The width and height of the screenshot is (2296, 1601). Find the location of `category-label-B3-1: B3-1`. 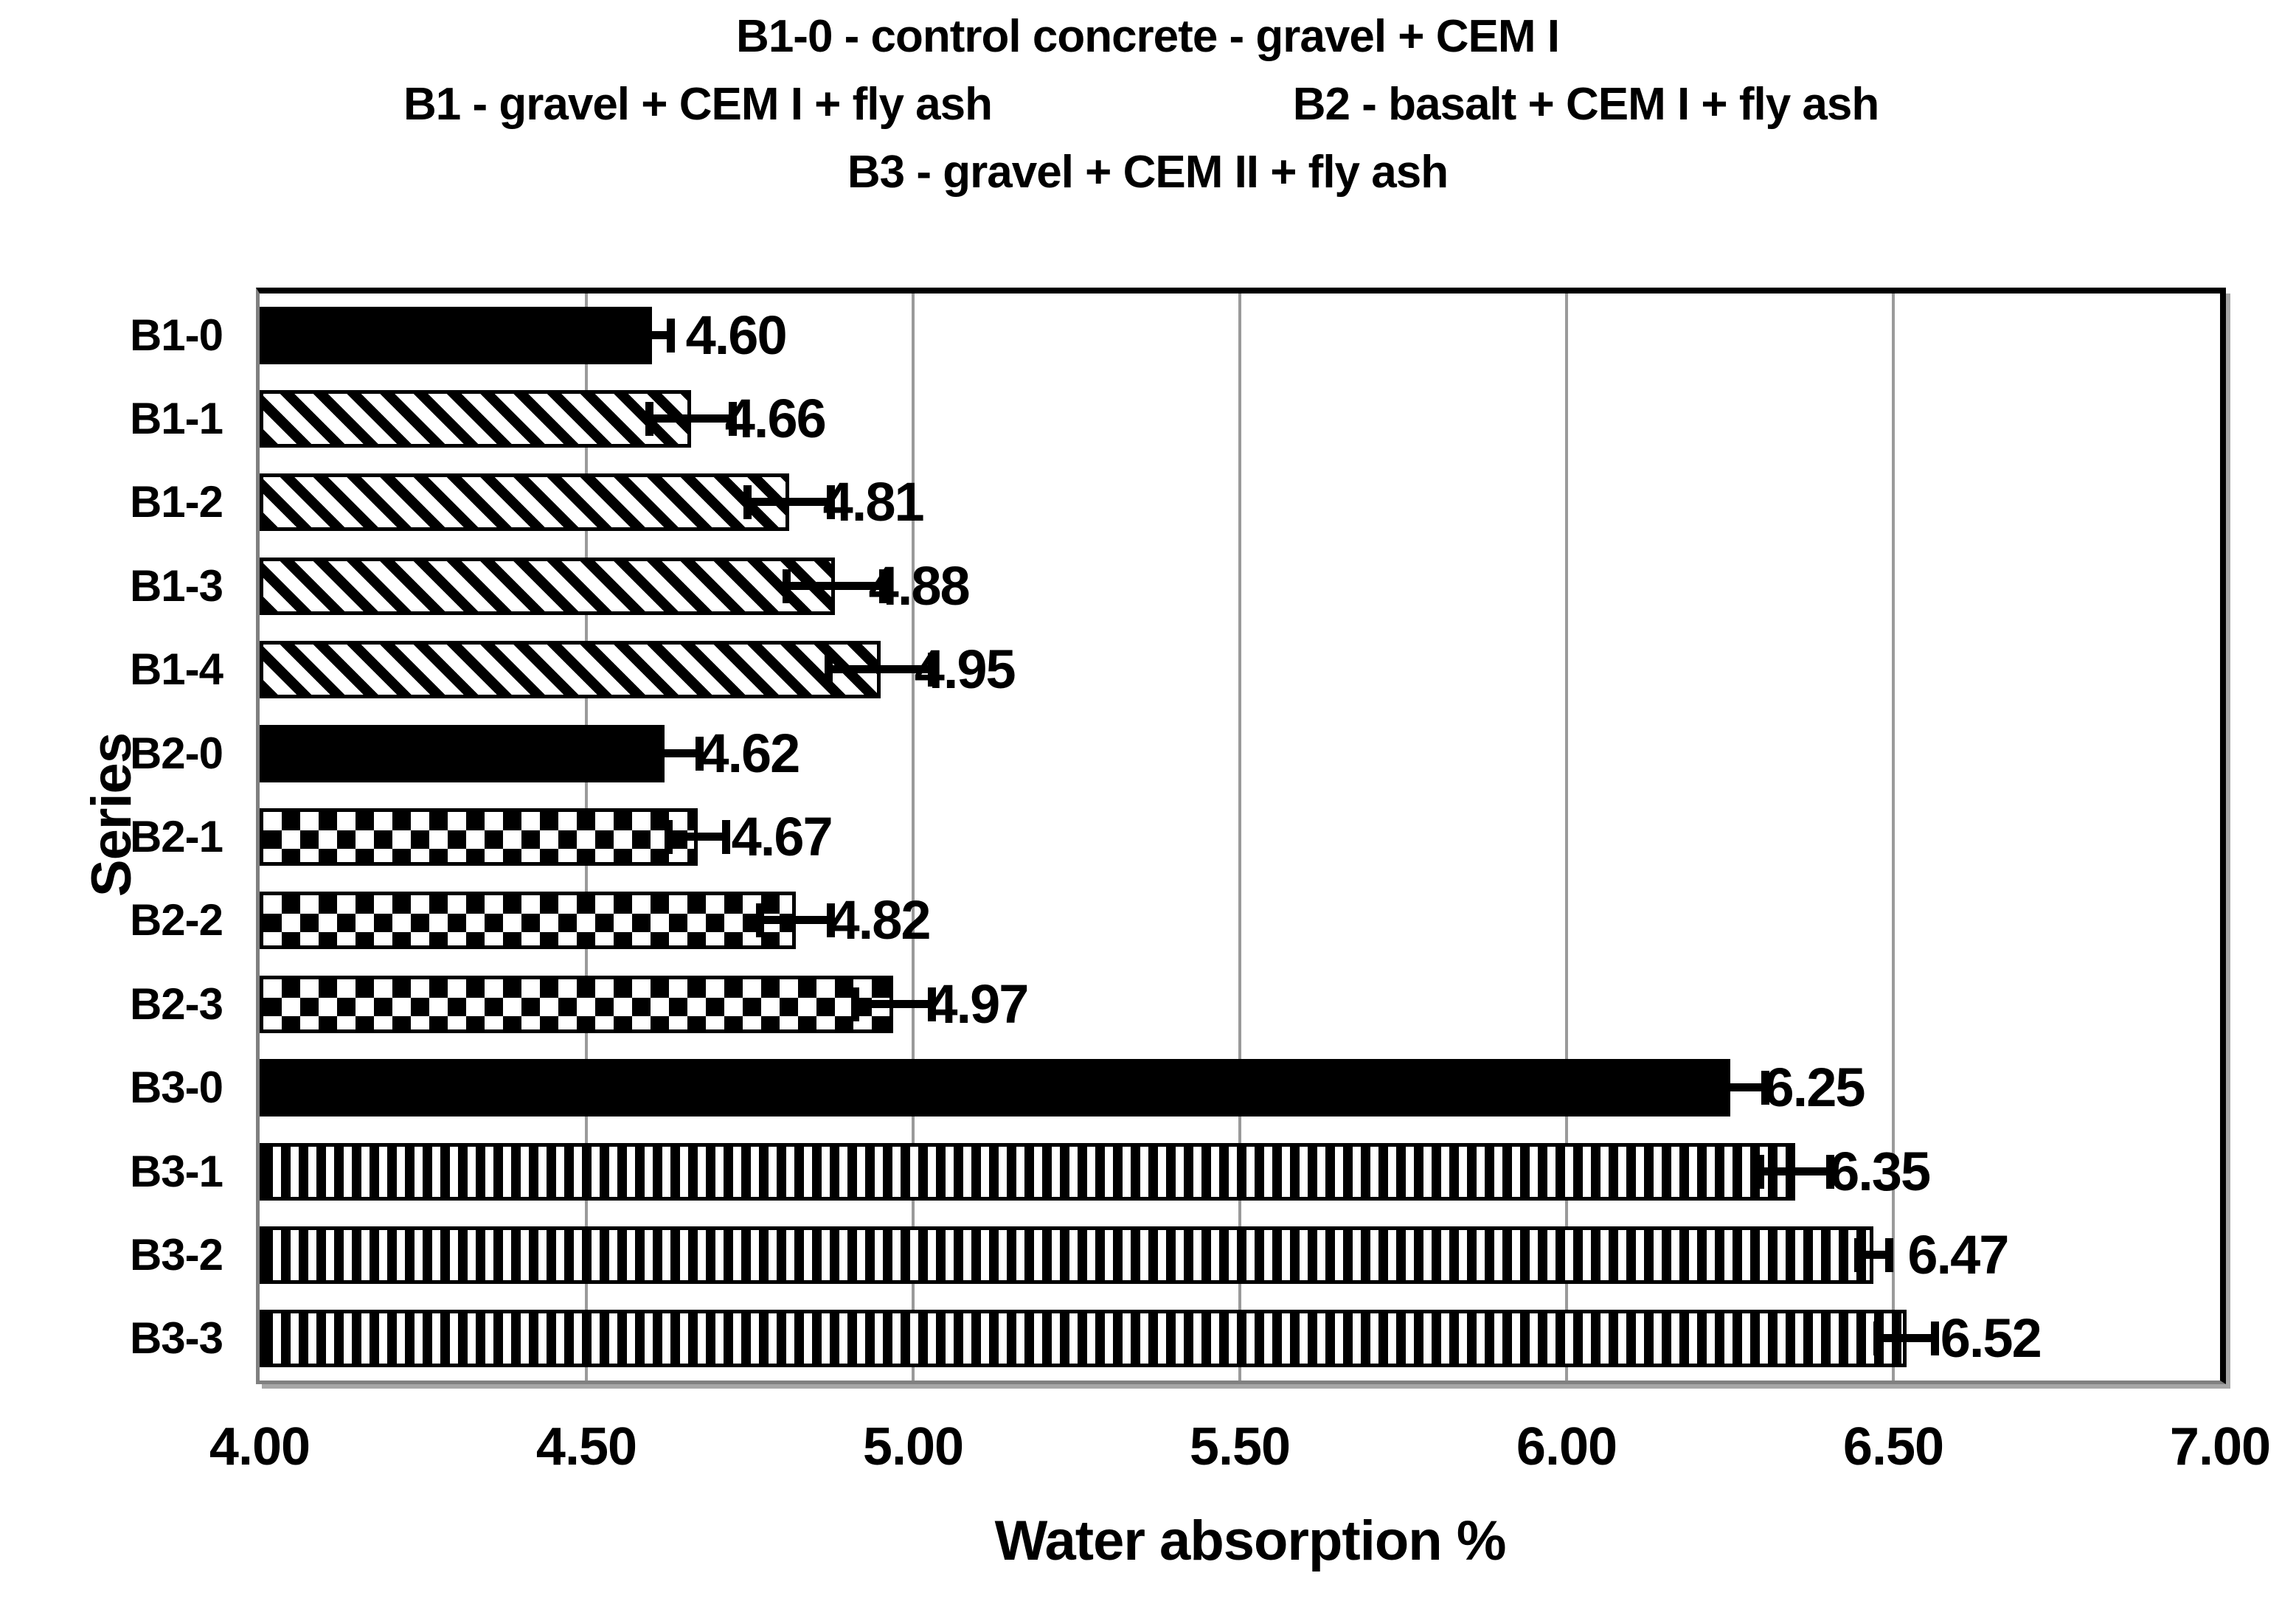

category-label-B3-1: B3-1 is located at coordinates (176, 1171).